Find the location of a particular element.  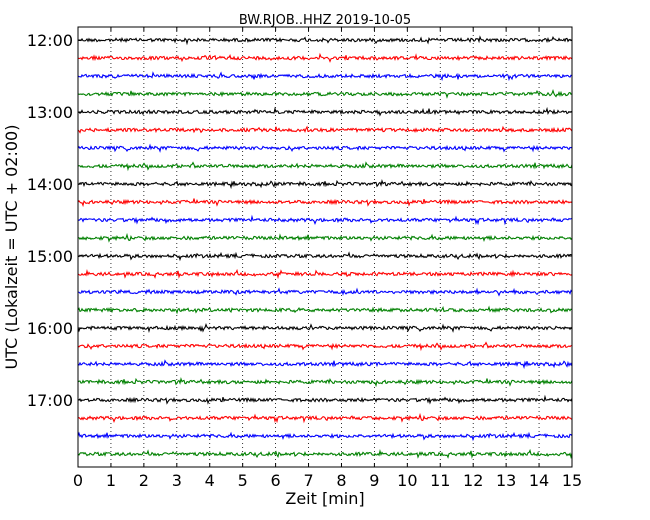

x-tick-label: 6 is located at coordinates (276, 480).